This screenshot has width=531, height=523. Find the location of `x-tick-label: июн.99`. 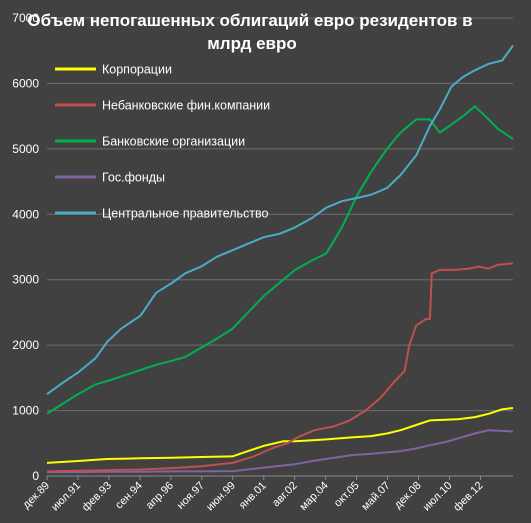

x-tick-label: июн.99 is located at coordinates (221, 497).